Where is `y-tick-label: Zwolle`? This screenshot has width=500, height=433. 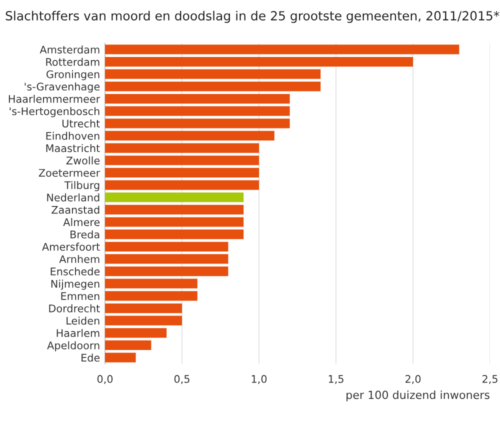 y-tick-label: Zwolle is located at coordinates (83, 160).